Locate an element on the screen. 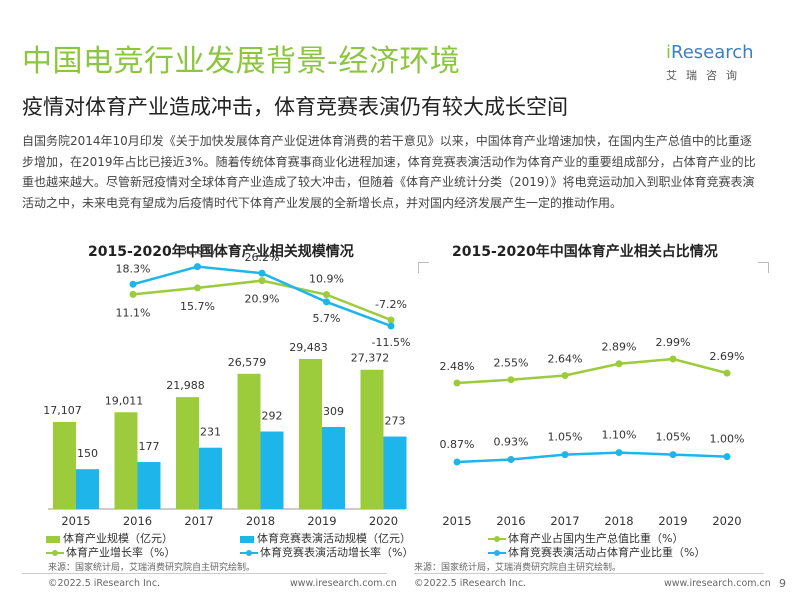 This screenshot has width=800, height=600. data-label-event-growth: 18.3% is located at coordinates (133, 268).